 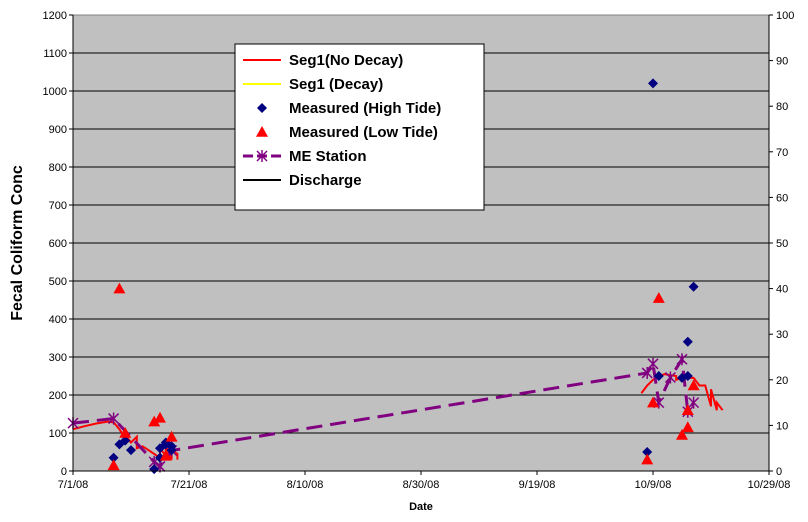 I want to click on y2-tick-label: 0, so click(x=779, y=472).